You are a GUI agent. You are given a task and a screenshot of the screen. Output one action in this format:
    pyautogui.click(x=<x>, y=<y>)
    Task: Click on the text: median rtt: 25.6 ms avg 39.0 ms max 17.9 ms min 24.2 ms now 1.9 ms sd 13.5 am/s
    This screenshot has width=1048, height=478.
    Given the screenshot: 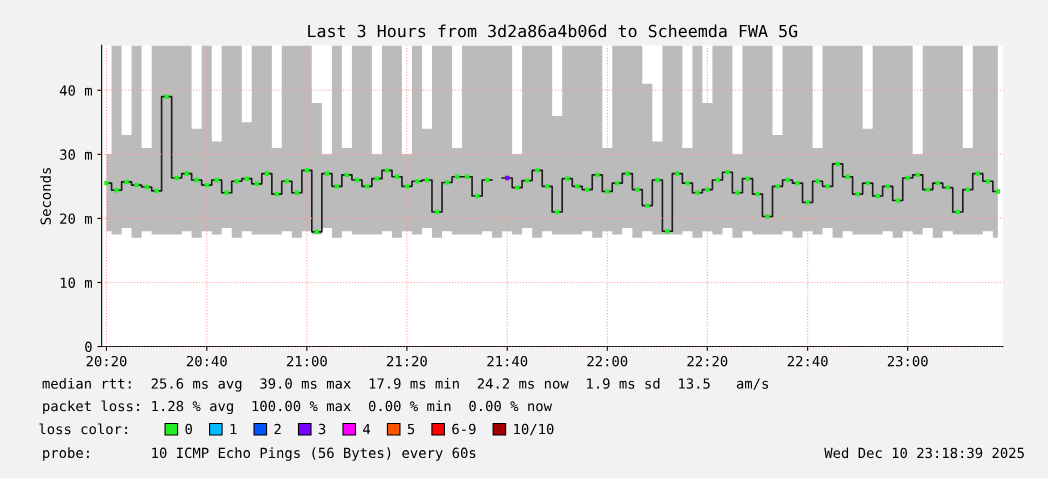 What is the action you would take?
    pyautogui.click(x=405, y=385)
    